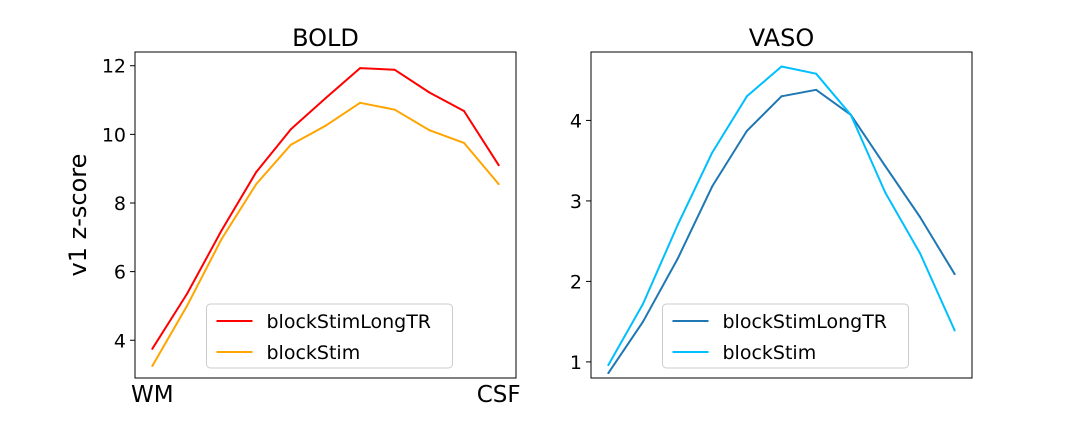 The height and width of the screenshot is (432, 1080). I want to click on y-tick-label: 3, so click(576, 202).